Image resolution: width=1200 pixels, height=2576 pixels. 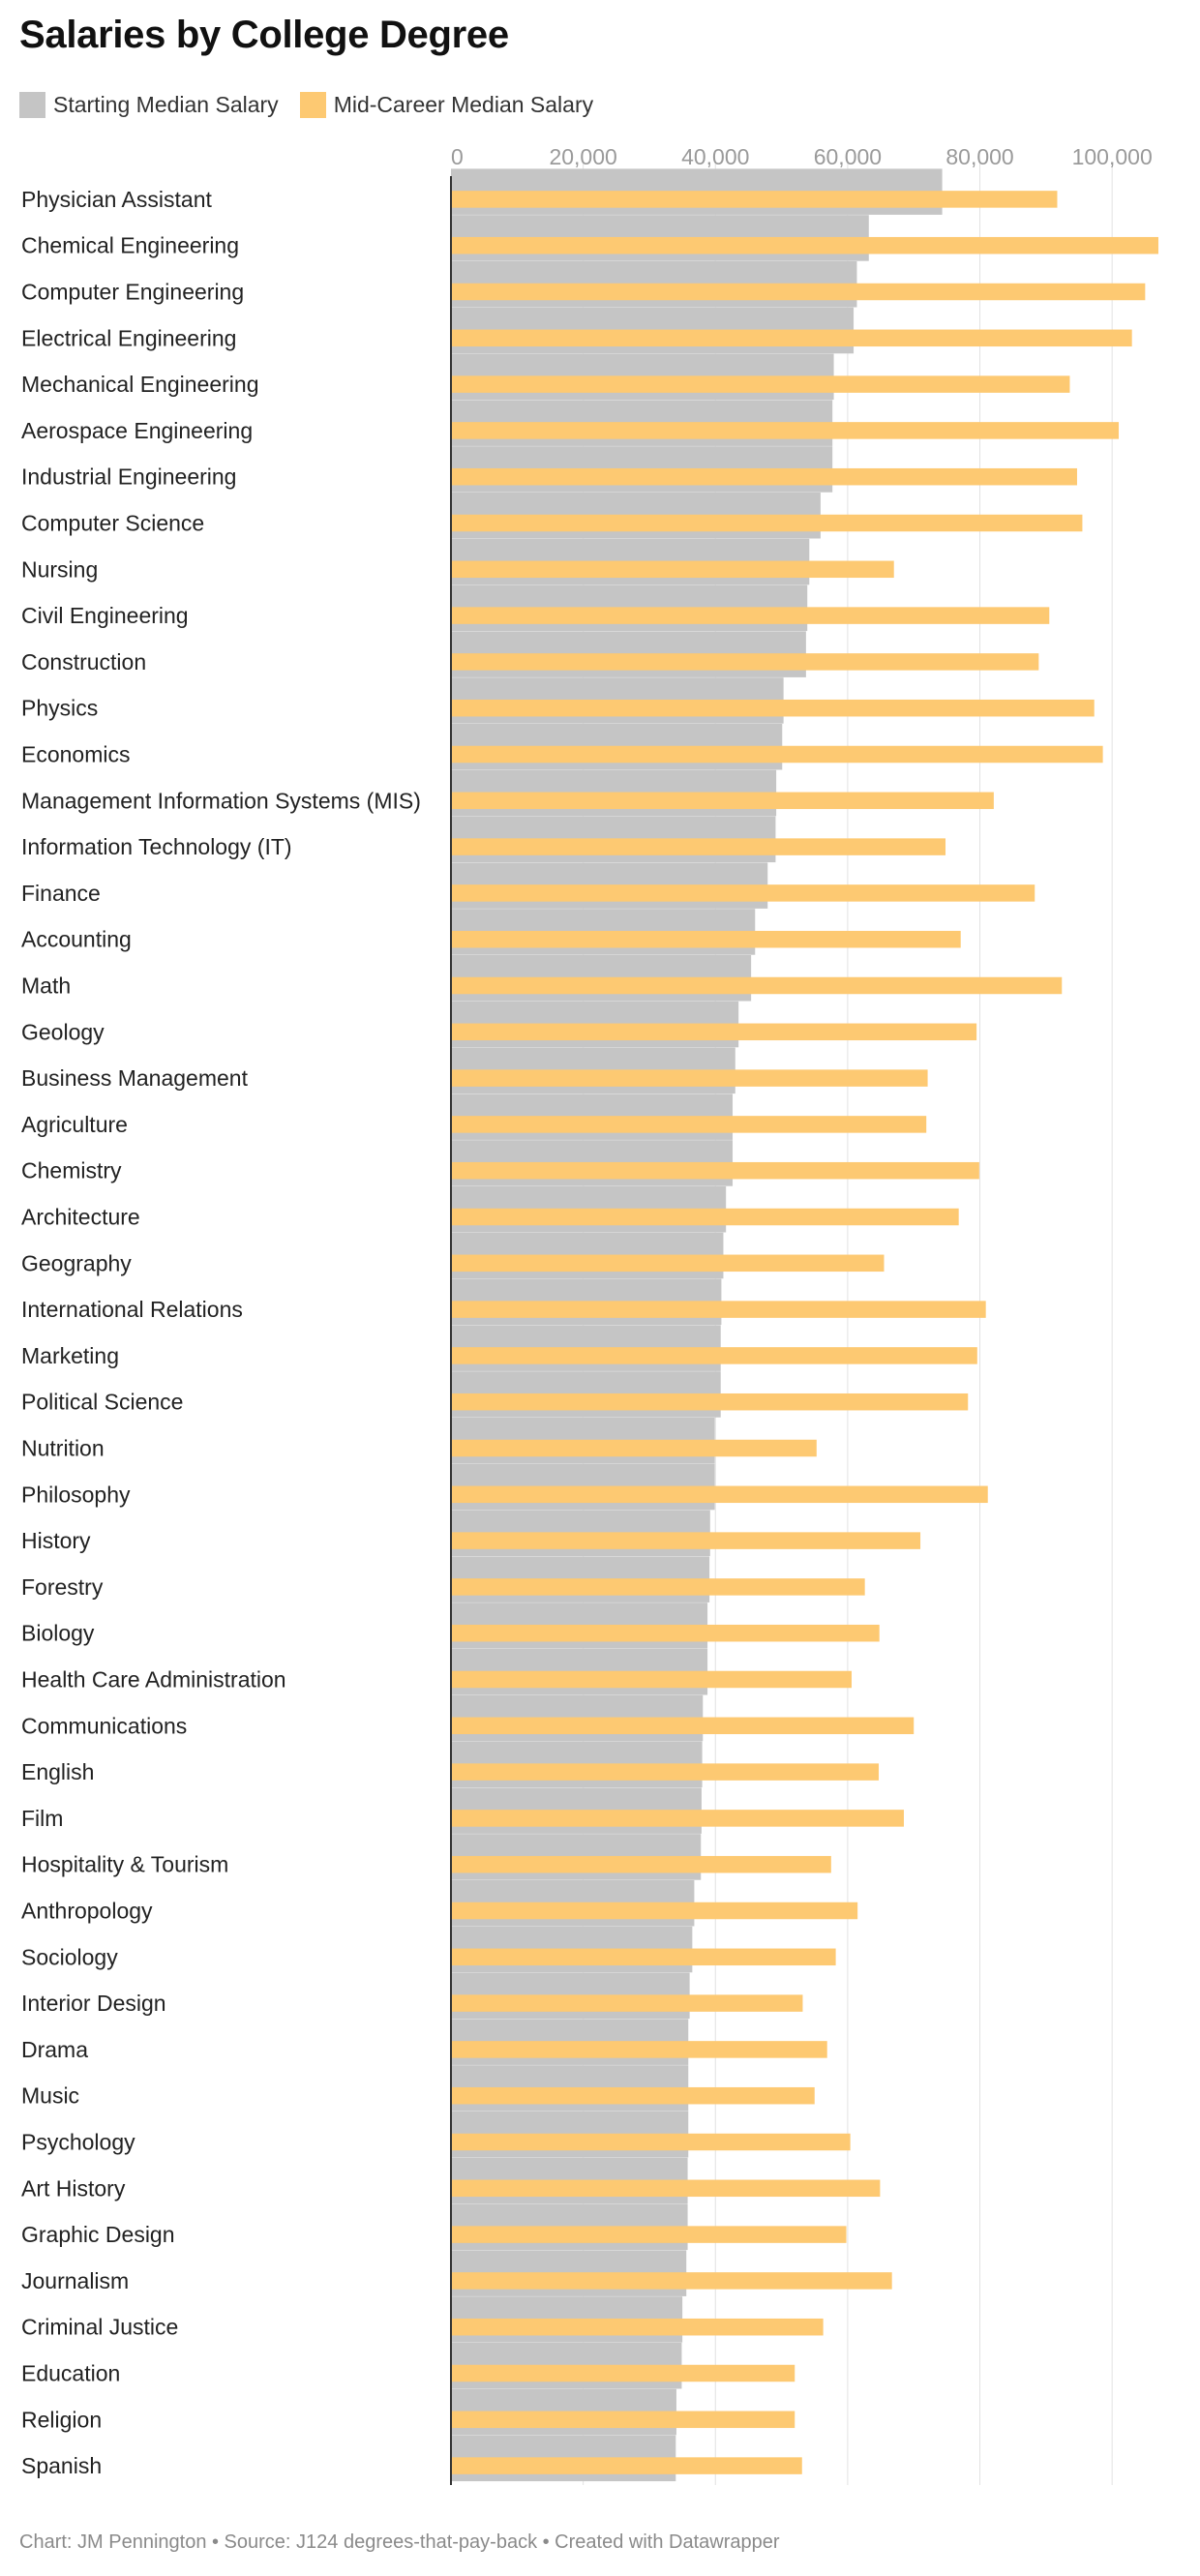 What do you see at coordinates (100, 2327) in the screenshot?
I see `category-label: Criminal Justice` at bounding box center [100, 2327].